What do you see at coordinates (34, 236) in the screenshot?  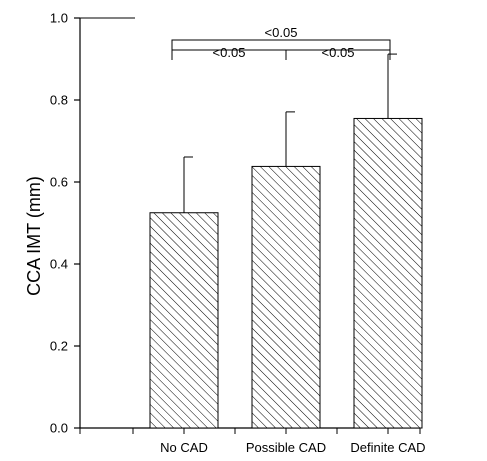 I see `y-axis-title: CCA IMT (mm)` at bounding box center [34, 236].